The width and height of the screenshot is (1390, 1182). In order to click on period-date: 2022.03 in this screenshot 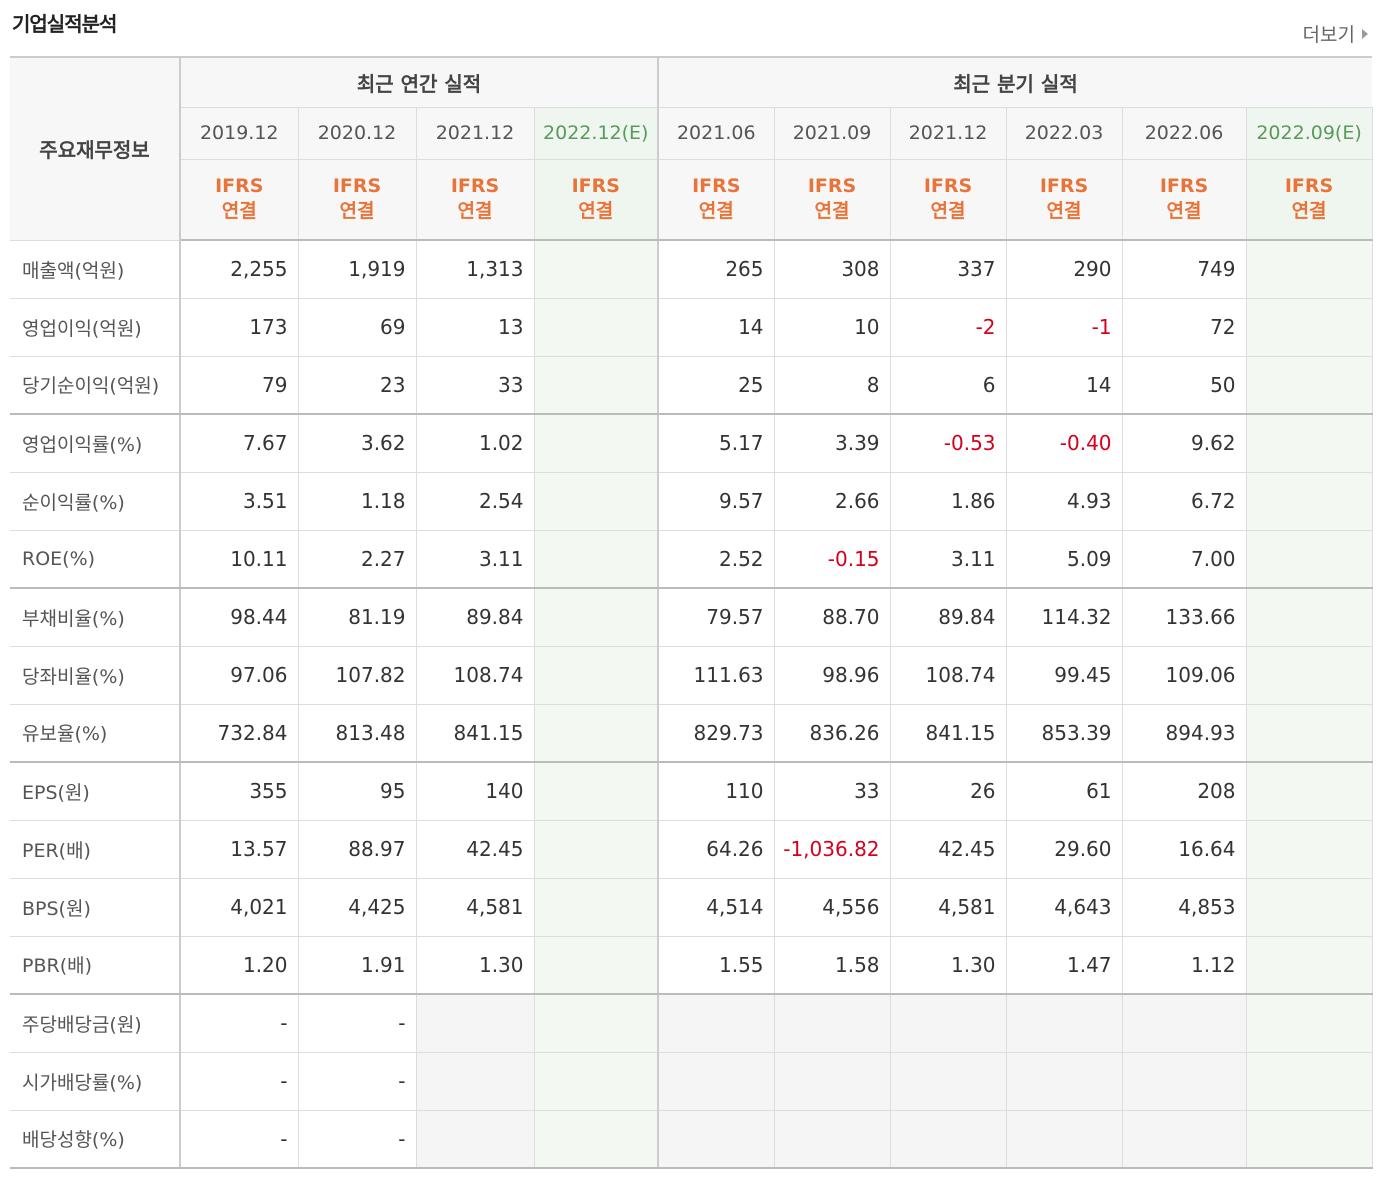, I will do `click(1064, 133)`.